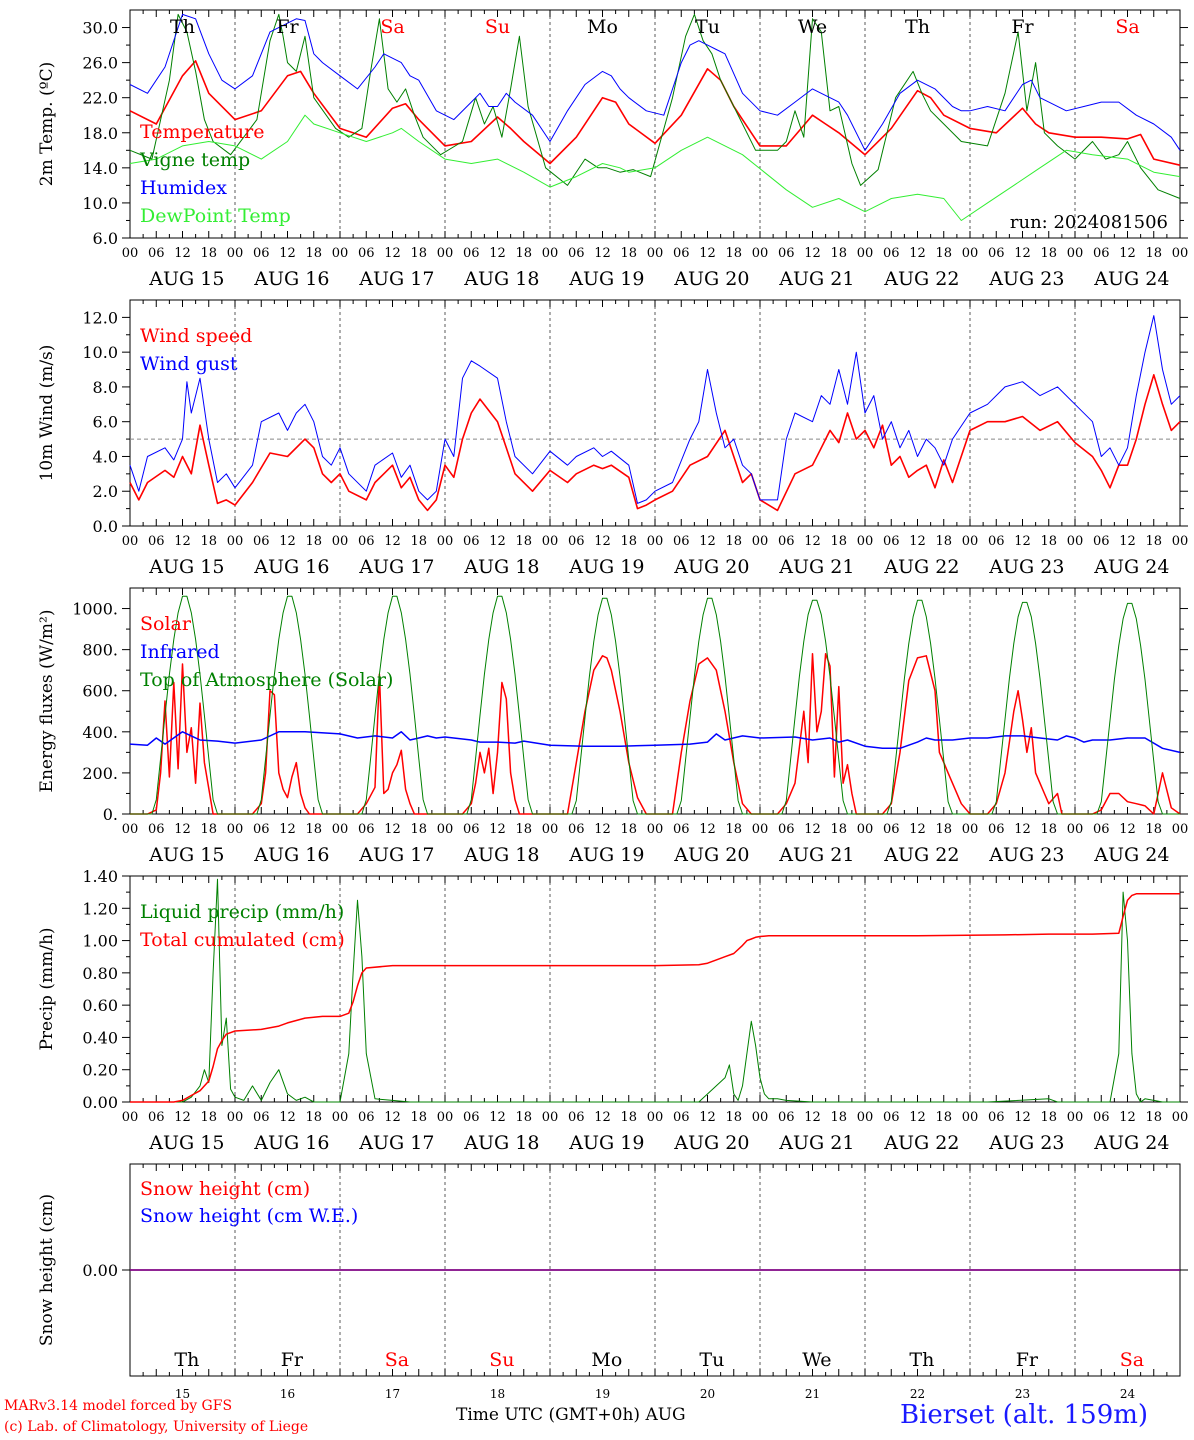 The height and width of the screenshot is (1440, 1194). What do you see at coordinates (100, 1102) in the screenshot?
I see `y-tick-label: 0.00` at bounding box center [100, 1102].